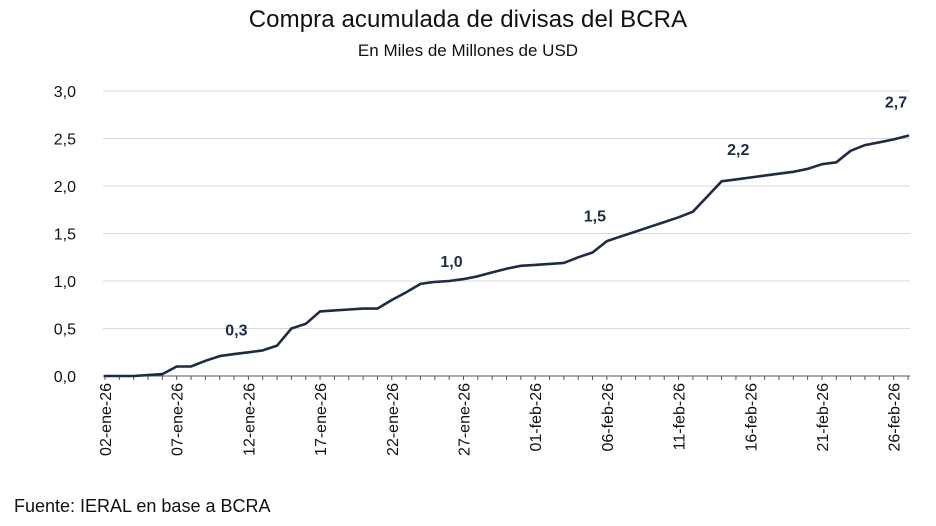 Image resolution: width=936 pixels, height=526 pixels. I want to click on x-tick-label: 21-feb-26, so click(823, 417).